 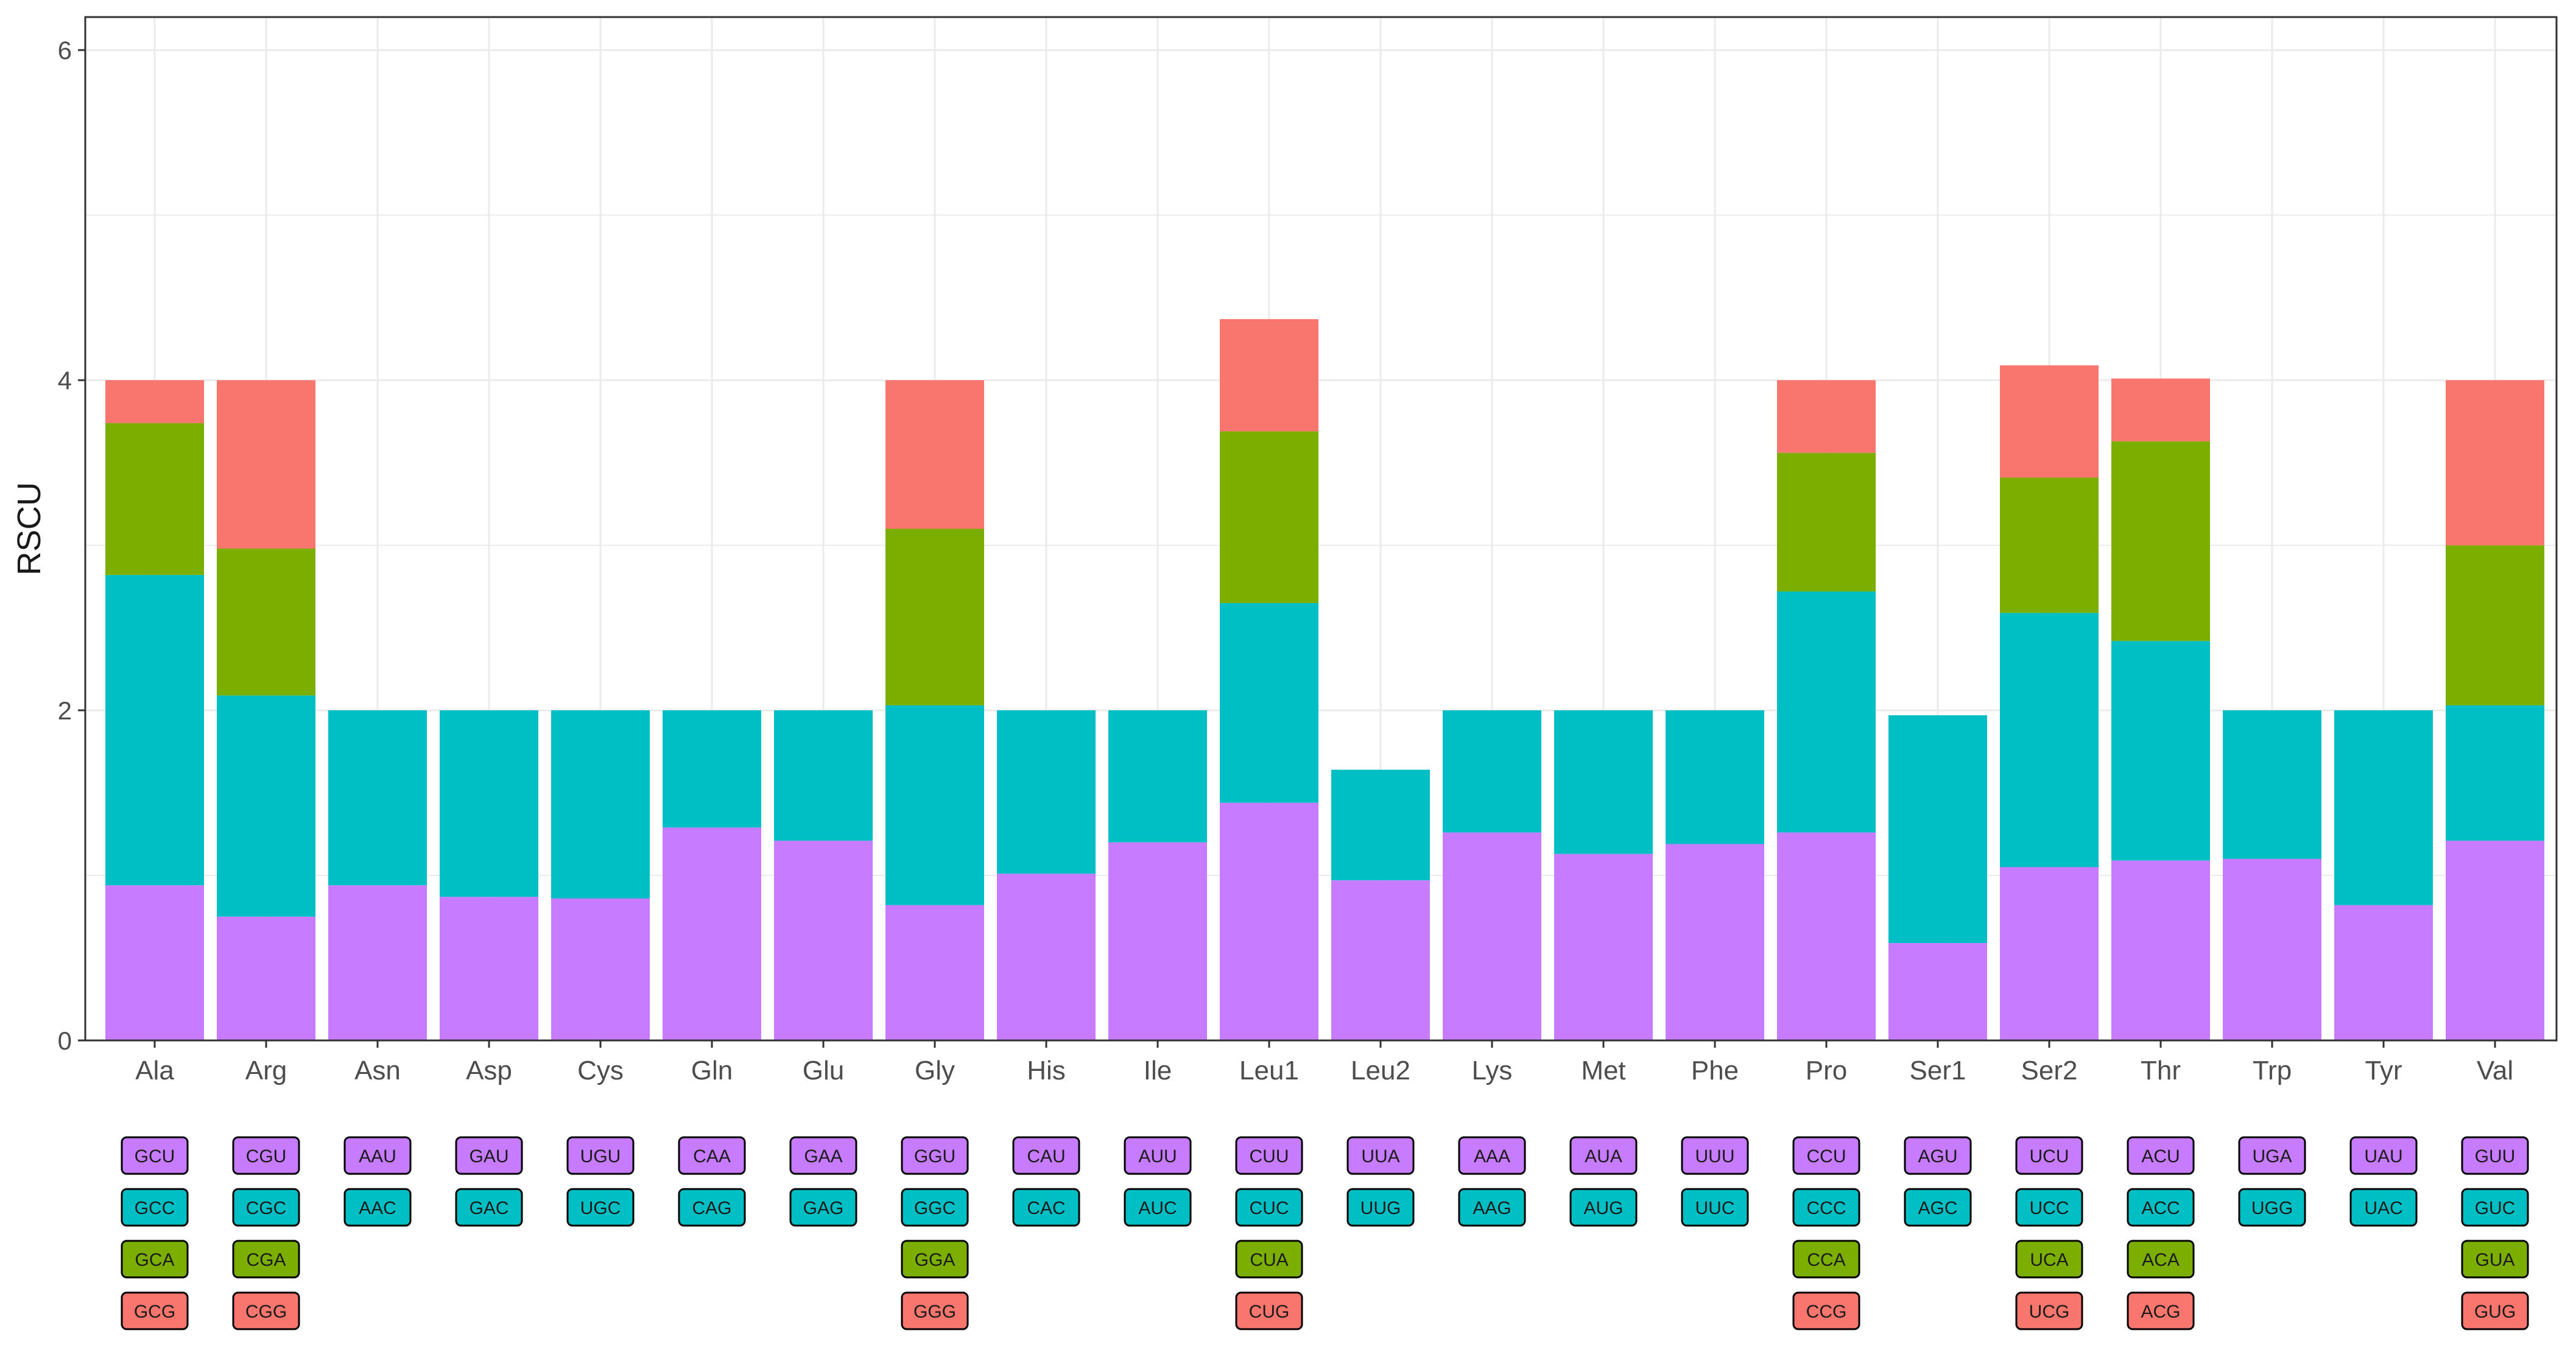 I want to click on codon-label-AAG: AAG, so click(x=1492, y=1208).